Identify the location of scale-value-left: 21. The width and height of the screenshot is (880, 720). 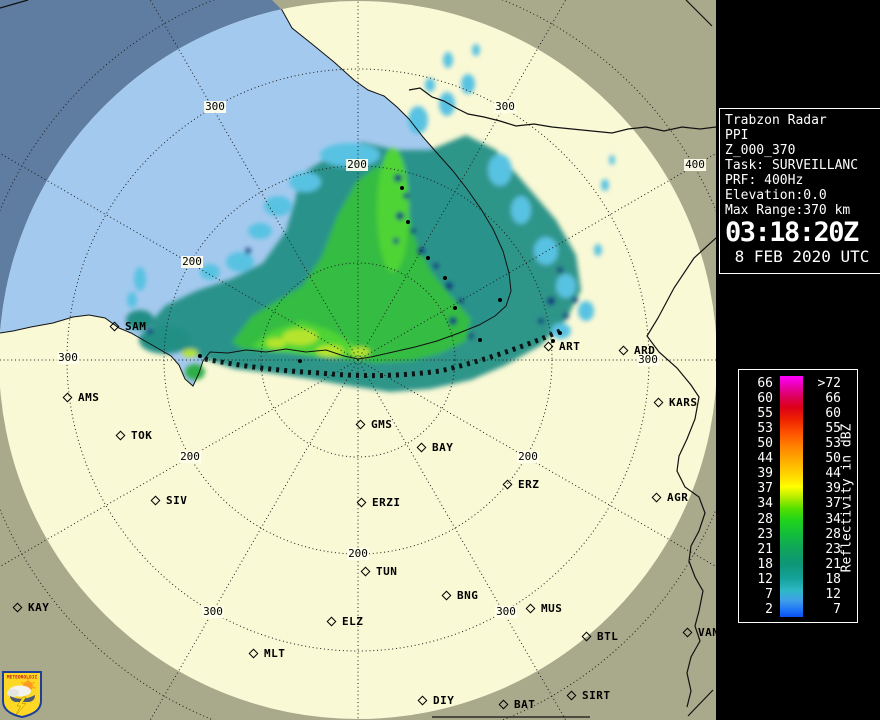
(765, 549).